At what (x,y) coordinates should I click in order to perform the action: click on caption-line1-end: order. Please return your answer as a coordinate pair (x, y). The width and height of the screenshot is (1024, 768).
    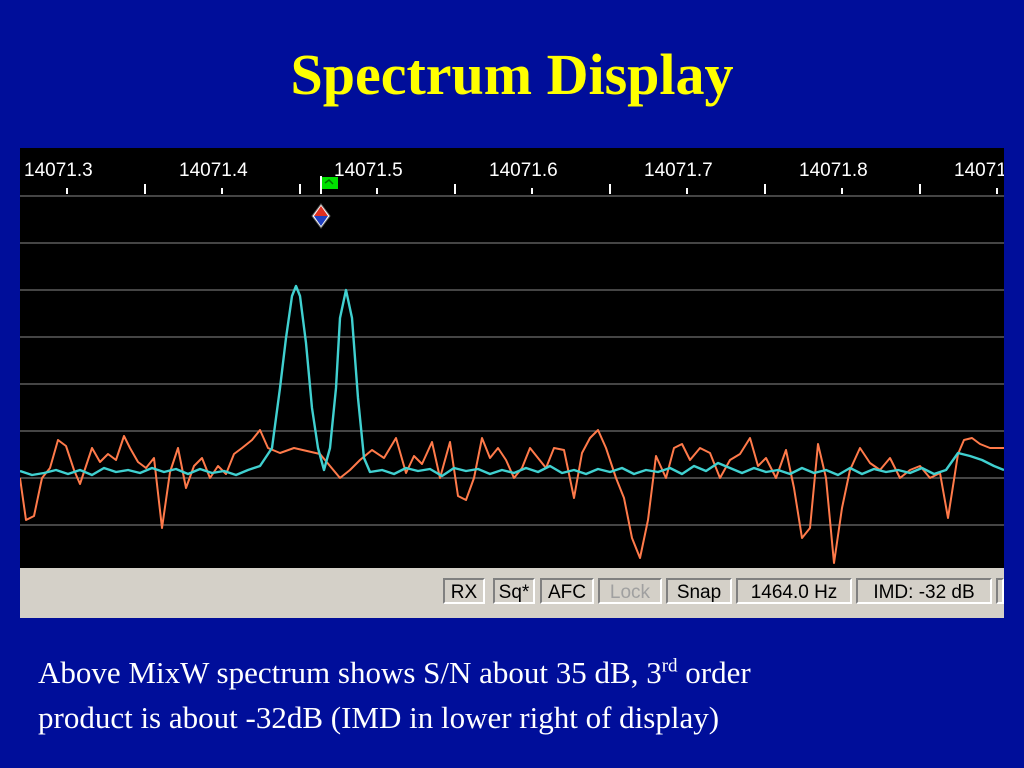
    Looking at the image, I should click on (714, 672).